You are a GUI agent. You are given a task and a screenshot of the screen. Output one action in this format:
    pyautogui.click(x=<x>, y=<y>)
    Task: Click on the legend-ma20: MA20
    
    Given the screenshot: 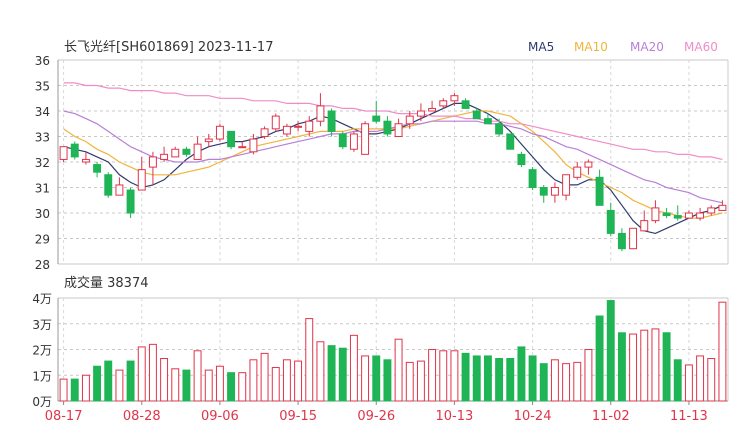 What is the action you would take?
    pyautogui.click(x=647, y=47)
    